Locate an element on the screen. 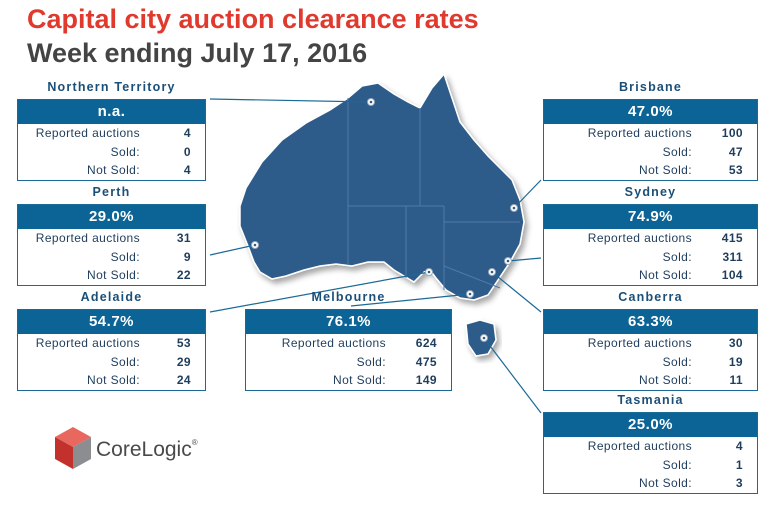  sold-value: 19 is located at coordinates (735, 361).